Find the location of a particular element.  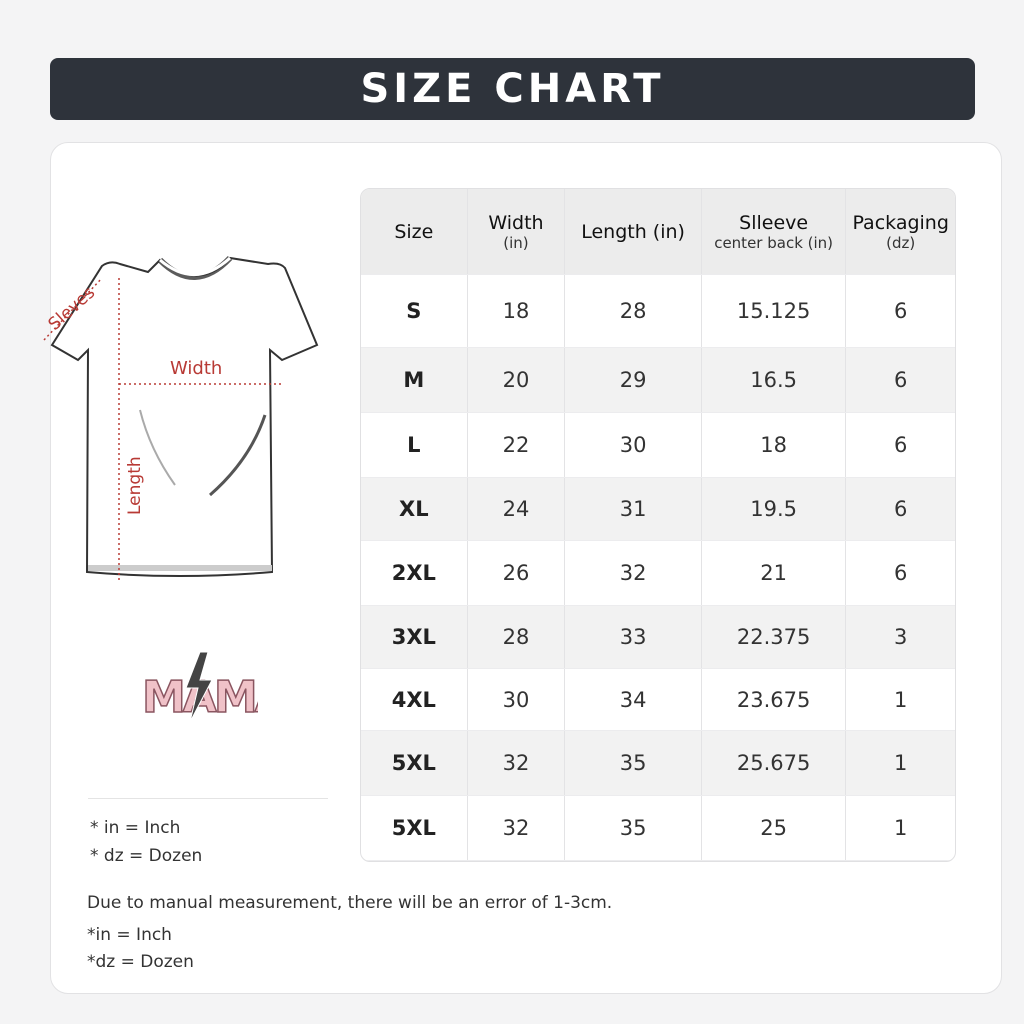

table-row: S 18 28 15.125 6 is located at coordinates (658, 311).